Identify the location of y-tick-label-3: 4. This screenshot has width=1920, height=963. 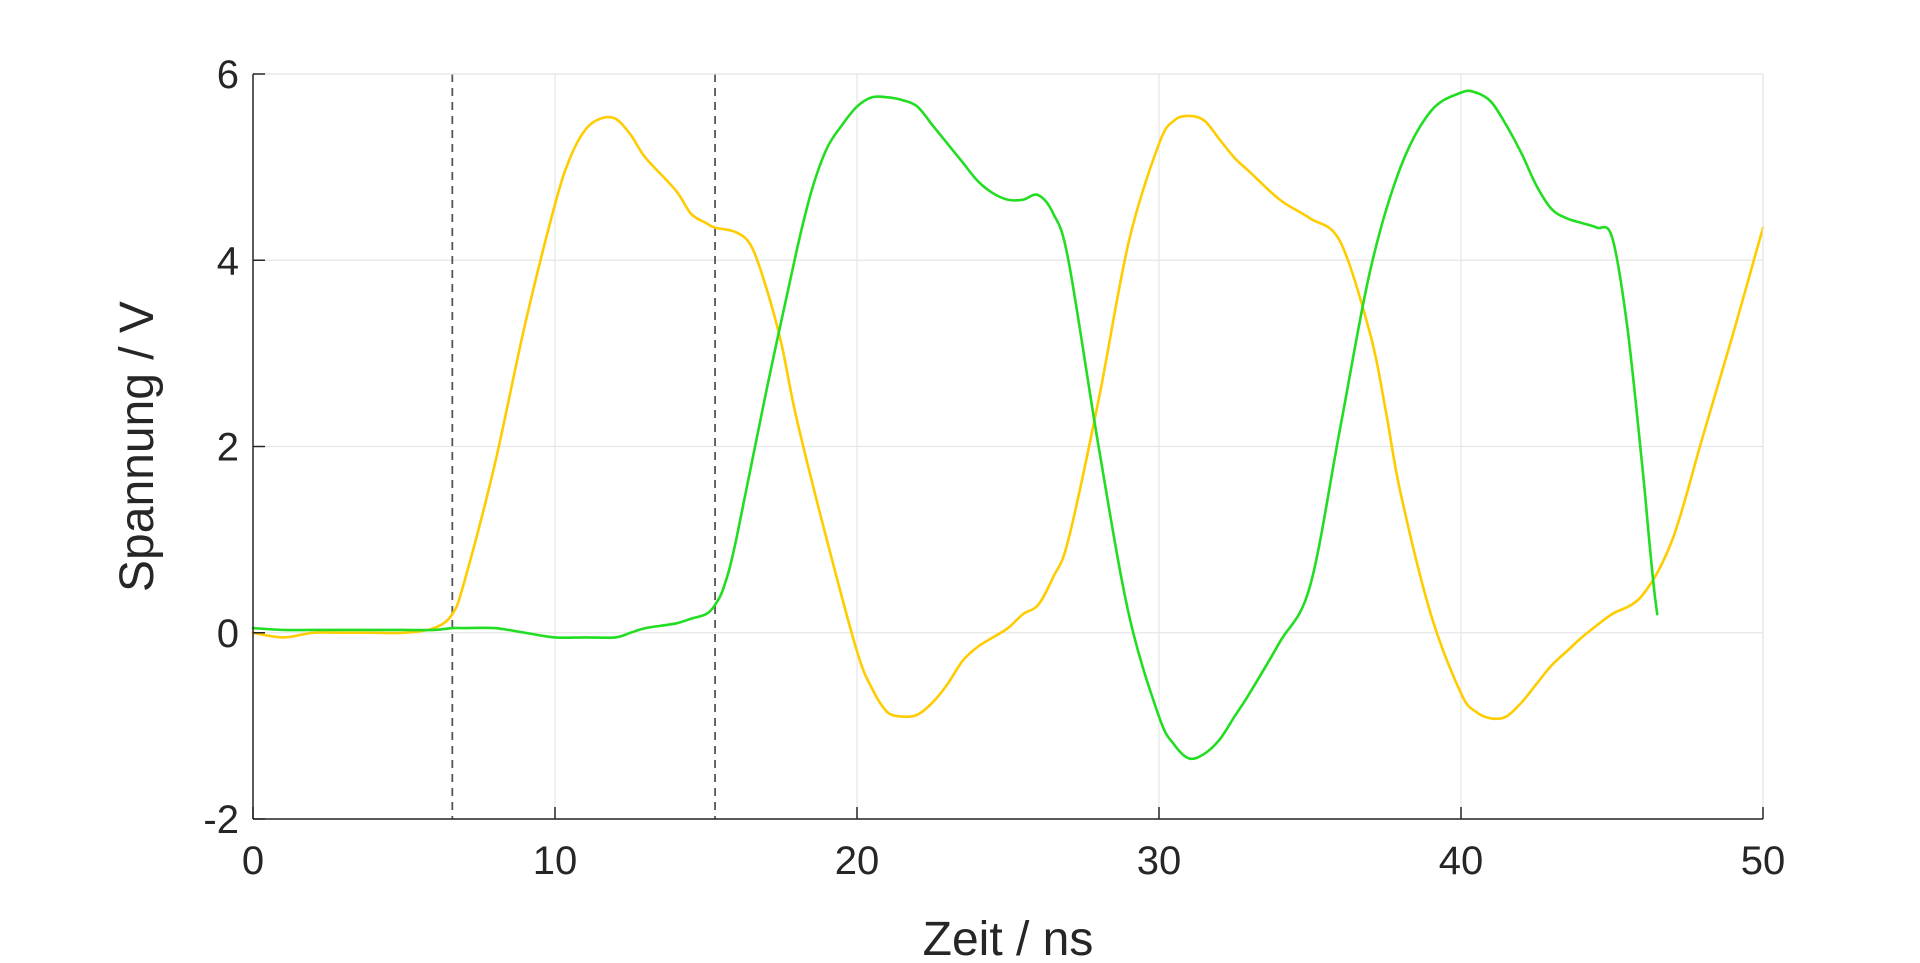
(228, 261).